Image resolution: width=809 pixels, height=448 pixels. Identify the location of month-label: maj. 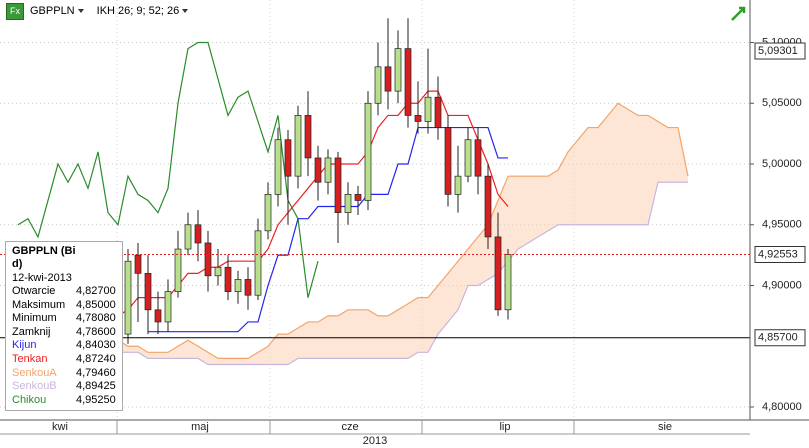
(200, 427).